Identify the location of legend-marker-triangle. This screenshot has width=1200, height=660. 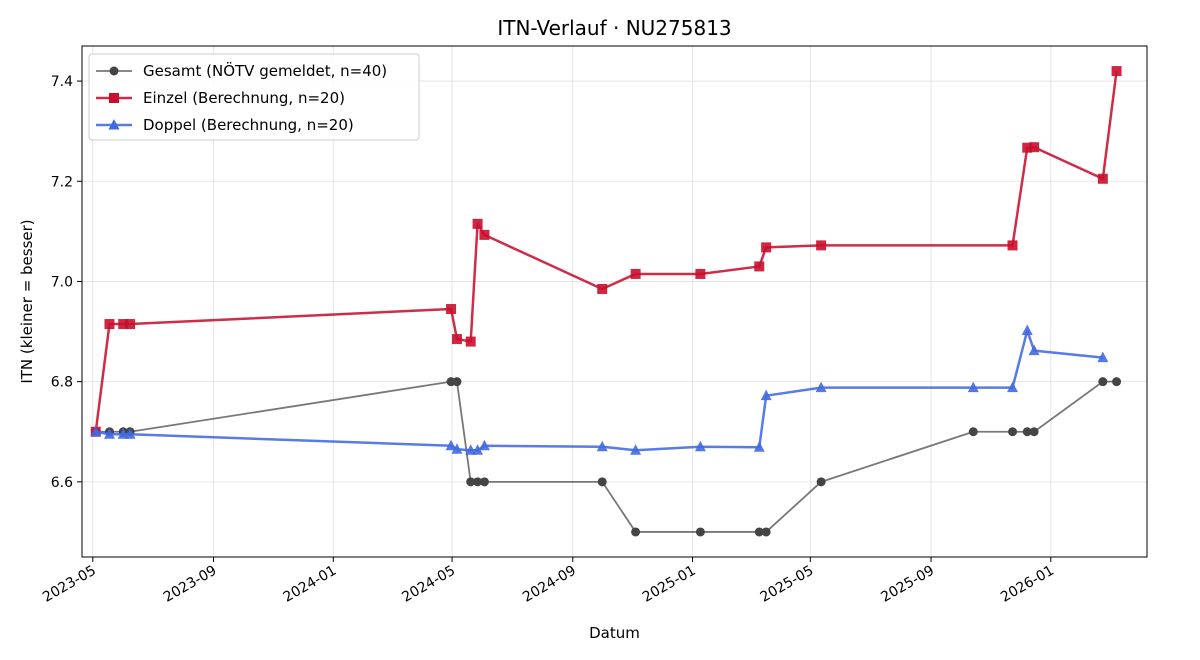
(114, 124).